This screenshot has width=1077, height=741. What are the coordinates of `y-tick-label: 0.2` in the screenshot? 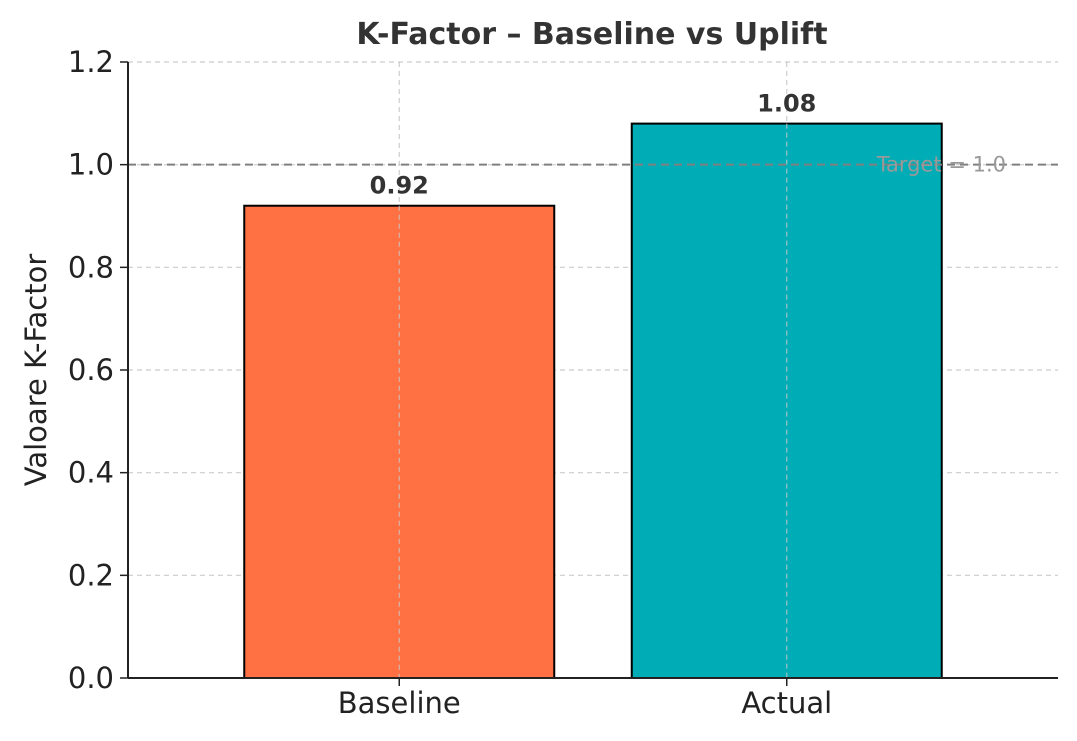 It's located at (91, 575).